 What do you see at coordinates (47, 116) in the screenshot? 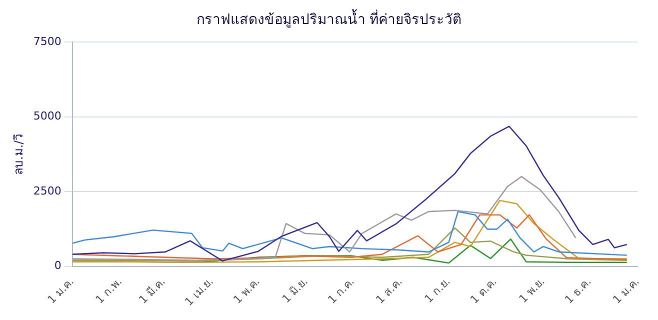
I see `y-tick-label: 5000` at bounding box center [47, 116].